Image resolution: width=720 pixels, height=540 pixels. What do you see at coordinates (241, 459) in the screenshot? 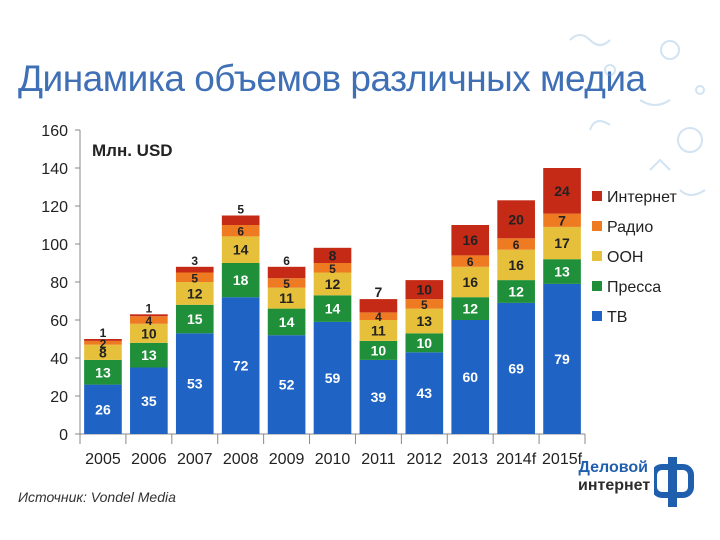
I see `x-tick-label: 2008` at bounding box center [241, 459].